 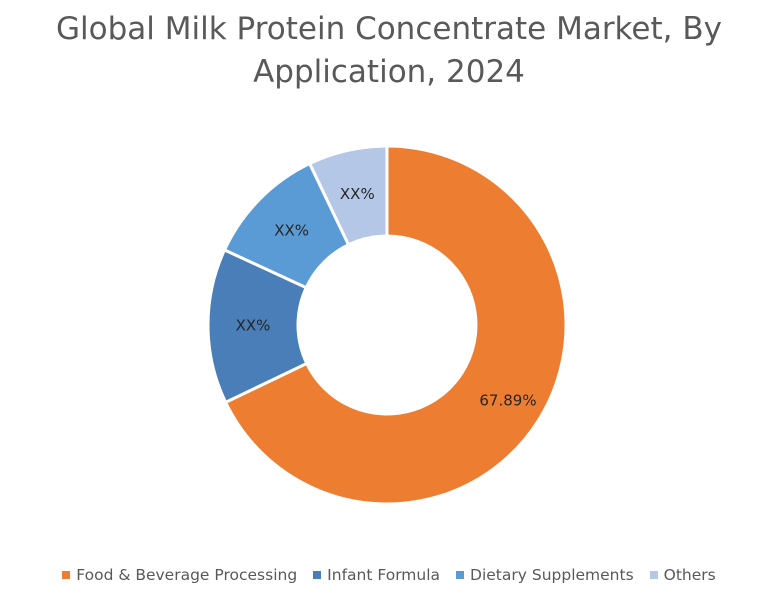 I want to click on legend-item-food-beverage: Food & Beverage Processing, so click(x=179, y=575).